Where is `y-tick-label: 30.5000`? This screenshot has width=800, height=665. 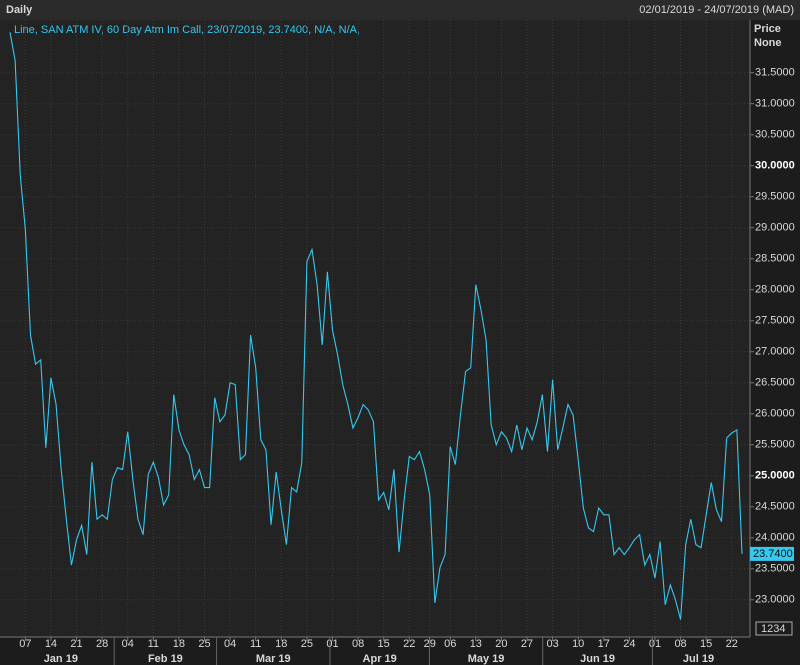 y-tick-label: 30.5000 is located at coordinates (775, 135).